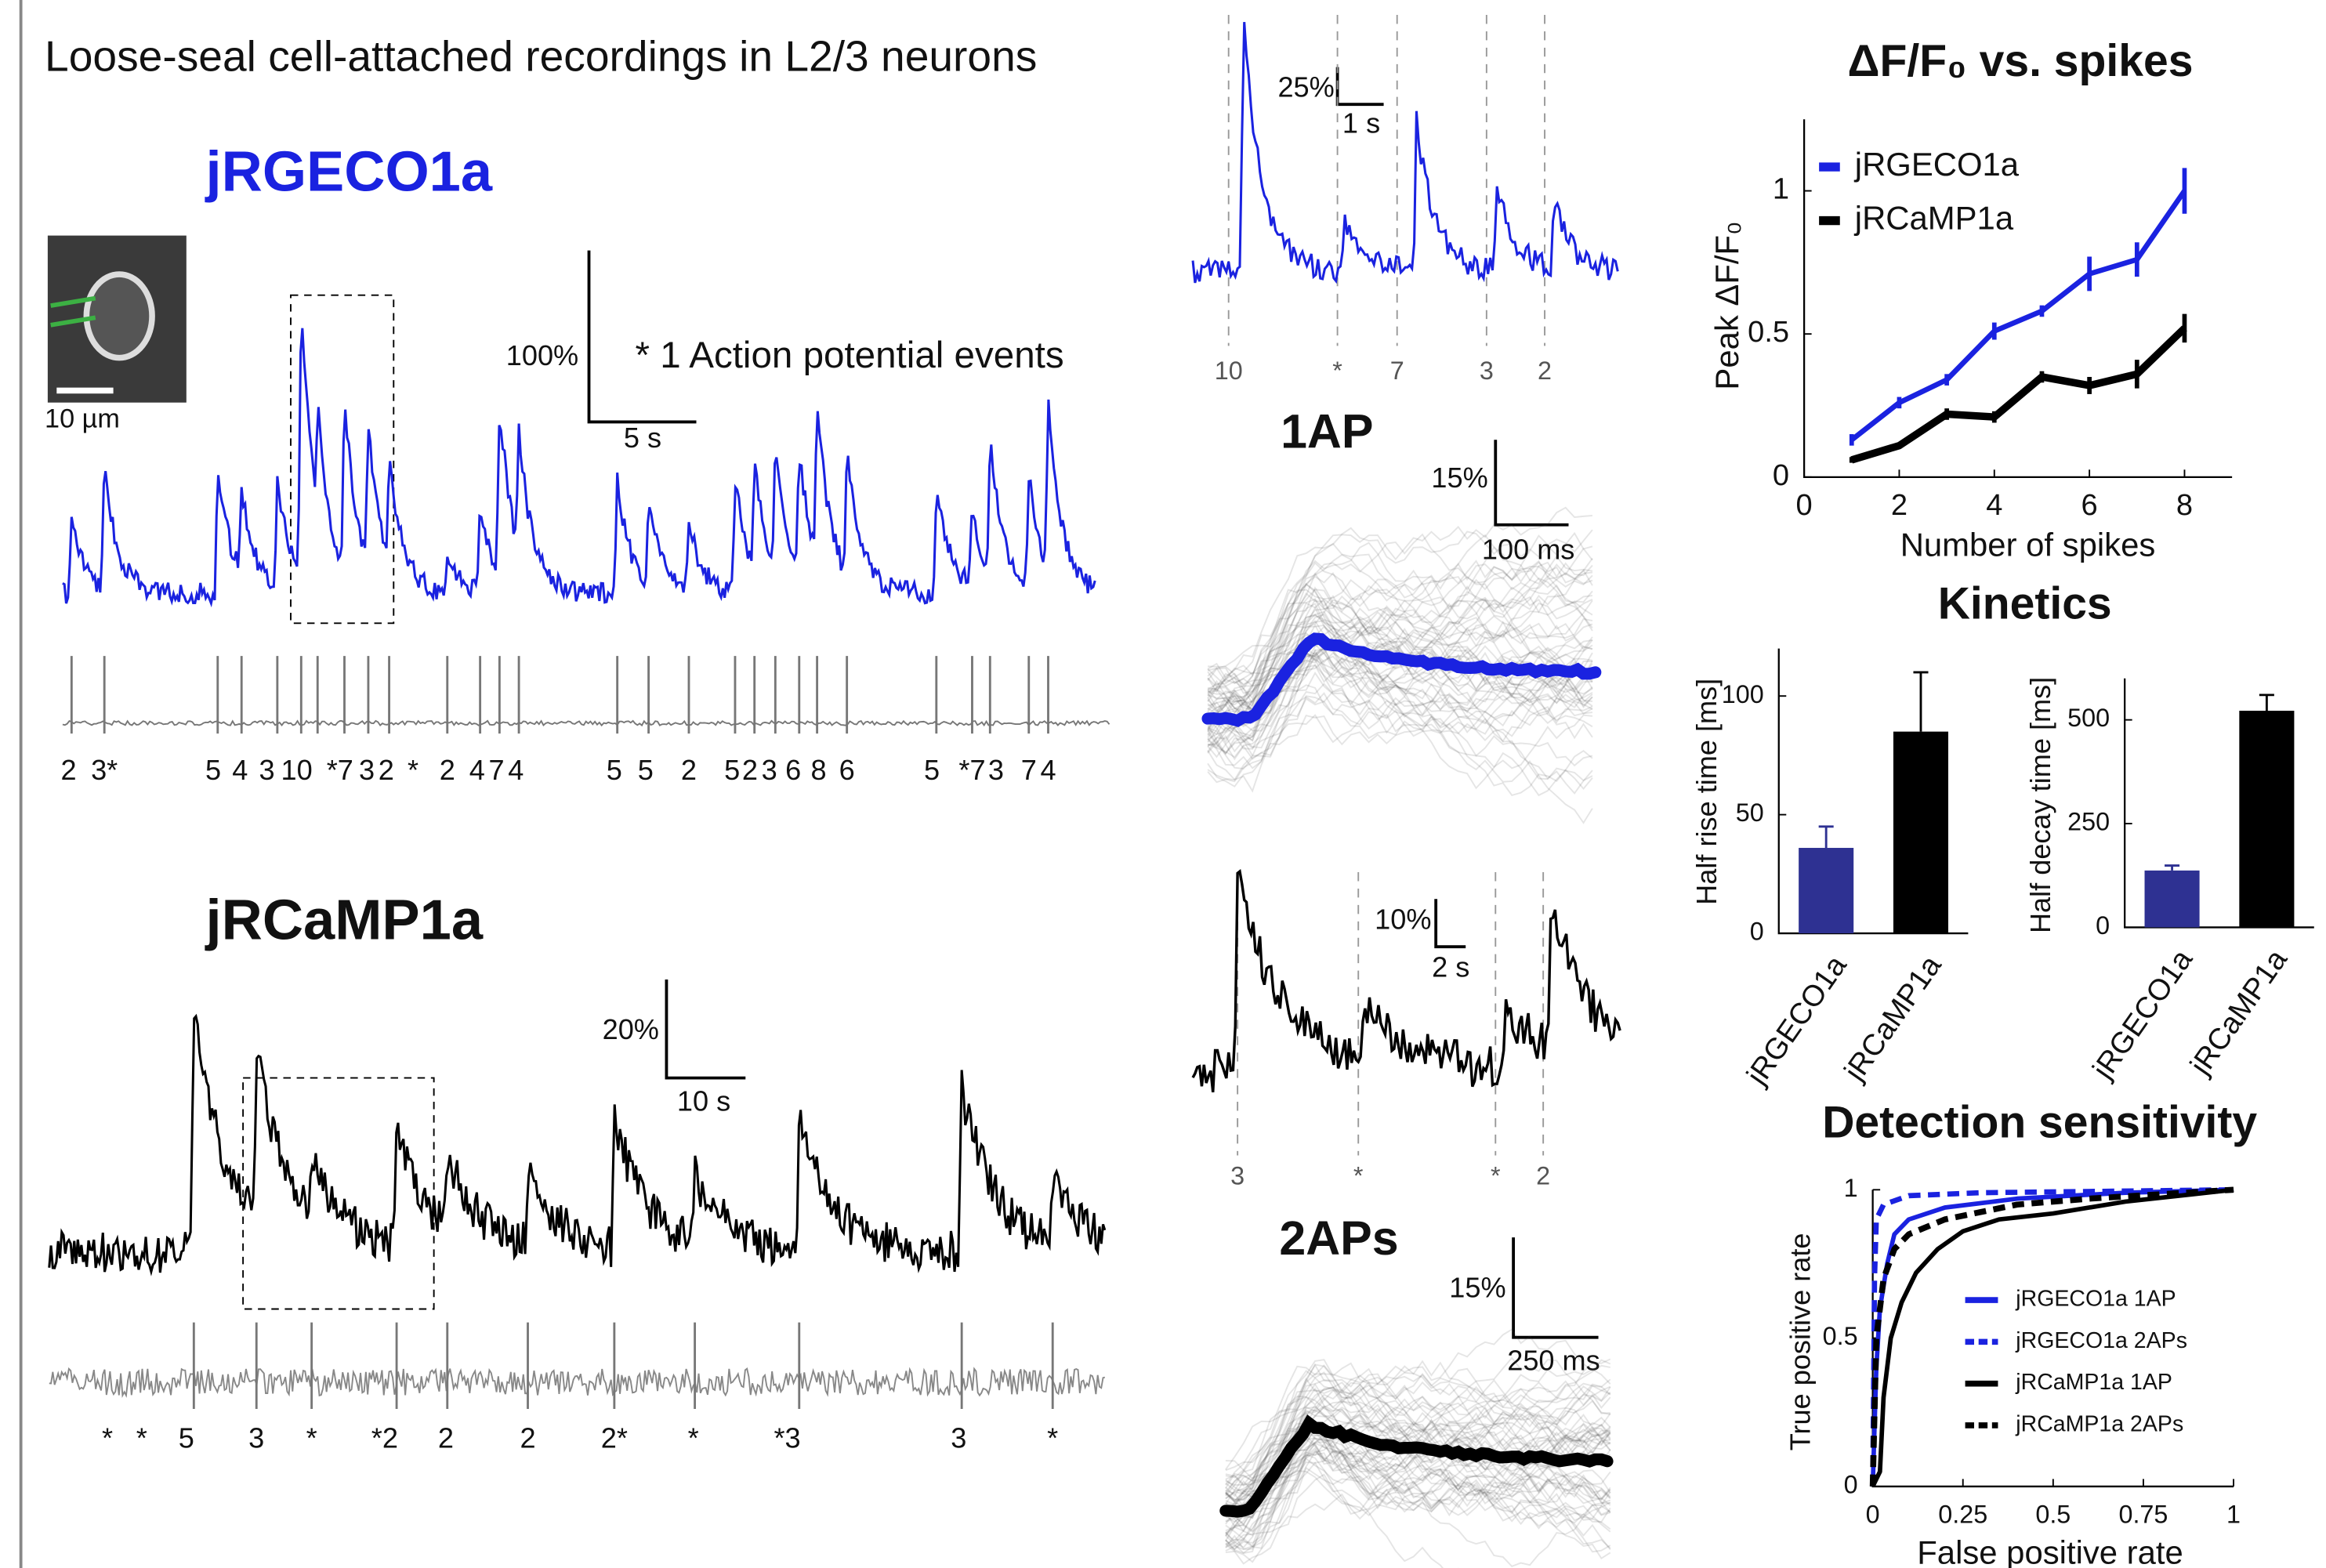 The height and width of the screenshot is (1568, 2326). Describe the element at coordinates (2088, 822) in the screenshot. I see `y-tick-label: 250` at that location.